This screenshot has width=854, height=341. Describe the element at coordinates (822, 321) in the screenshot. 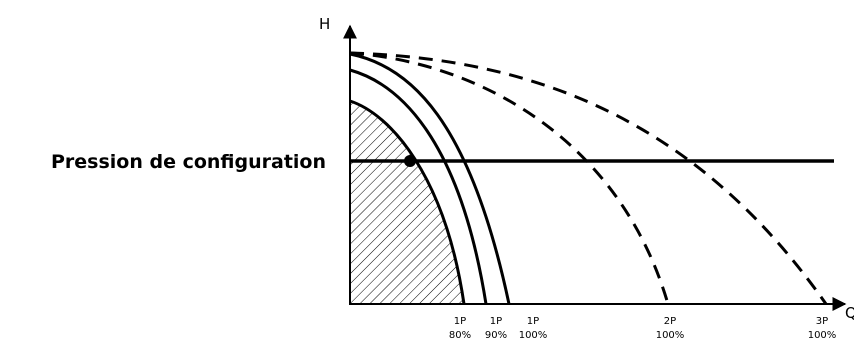

I see `label-3p-100-pumps: 3P` at that location.